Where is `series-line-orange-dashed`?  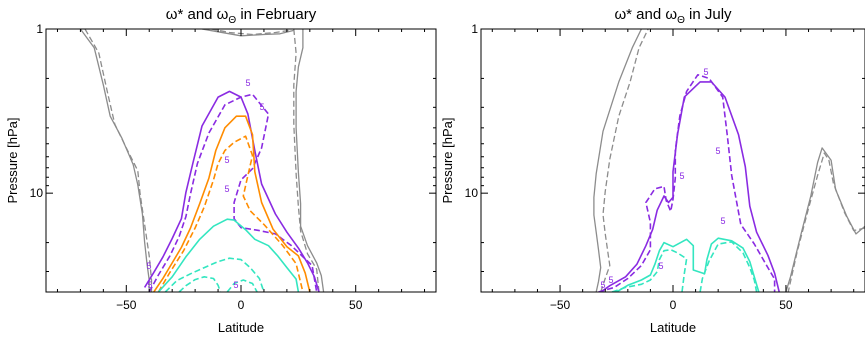 series-line-orange-dashed is located at coordinates (230, 213).